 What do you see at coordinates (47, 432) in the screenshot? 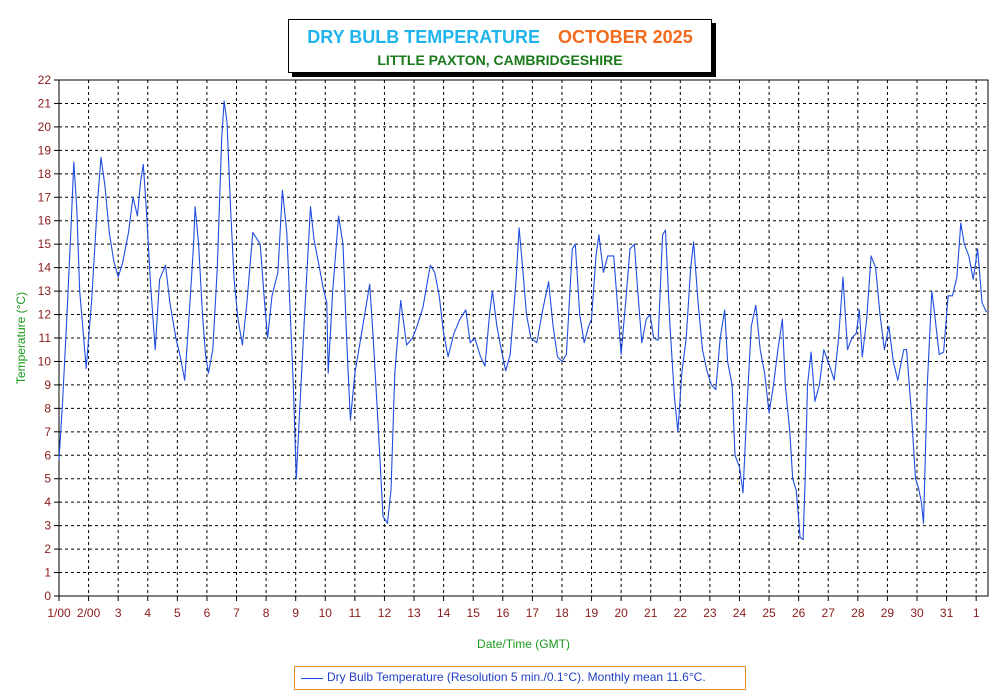
I see `y-tick-label: 7` at bounding box center [47, 432].